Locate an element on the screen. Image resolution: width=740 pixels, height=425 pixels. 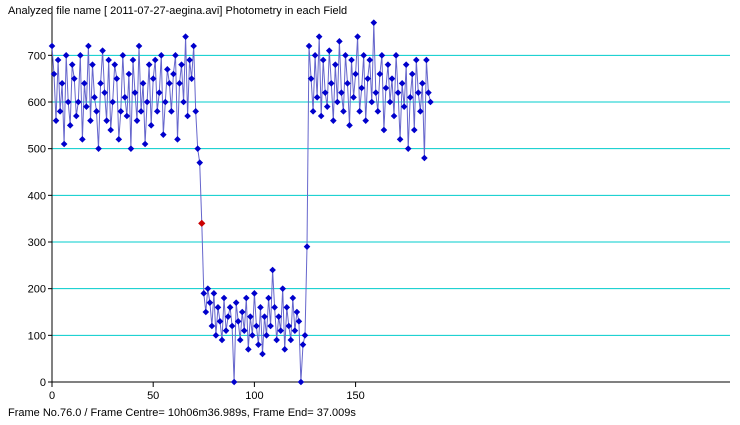
y-tick-label-200: 200 is located at coordinates (37, 290).